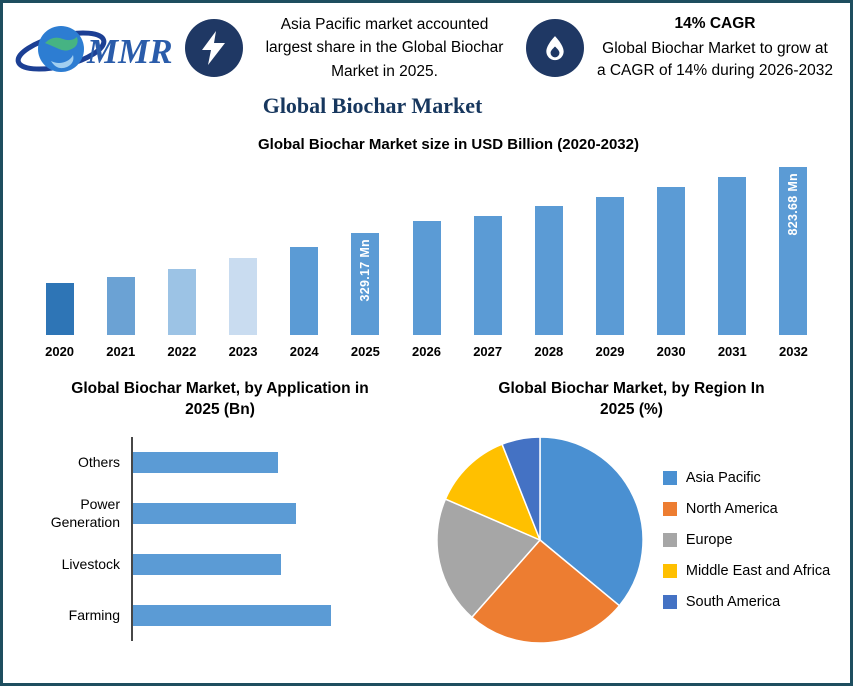 The height and width of the screenshot is (686, 853). What do you see at coordinates (214, 513) in the screenshot?
I see `hbar-power-generation` at bounding box center [214, 513].